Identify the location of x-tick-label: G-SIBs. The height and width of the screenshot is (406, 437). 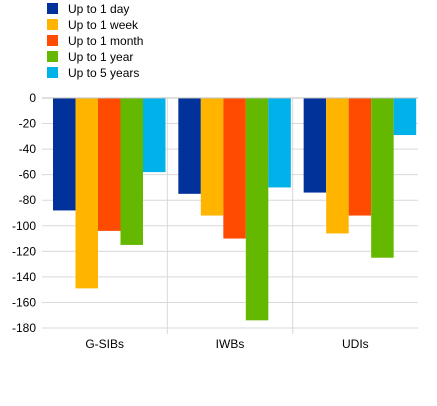
(104, 344).